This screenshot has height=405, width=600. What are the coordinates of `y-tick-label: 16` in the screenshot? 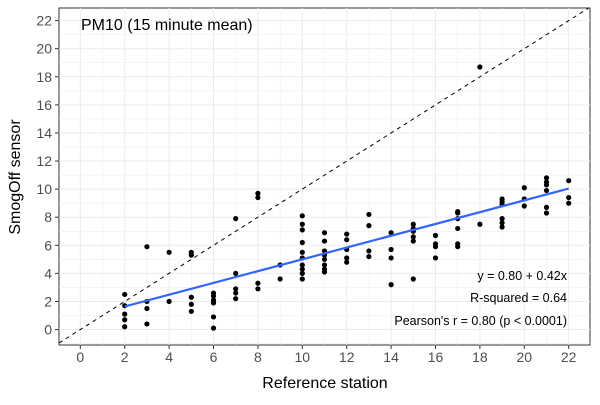 It's located at (44, 105).